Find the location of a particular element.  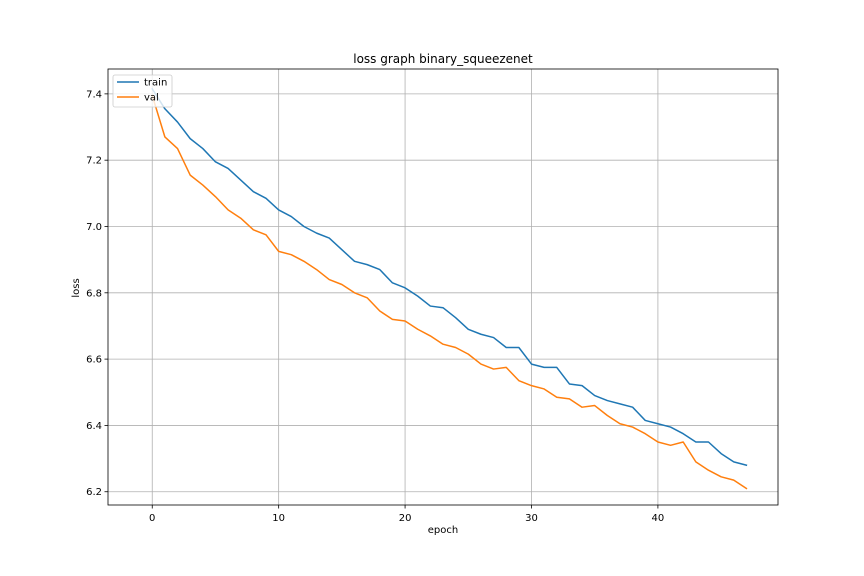

y-tick-label: 7.0 is located at coordinates (94, 227).